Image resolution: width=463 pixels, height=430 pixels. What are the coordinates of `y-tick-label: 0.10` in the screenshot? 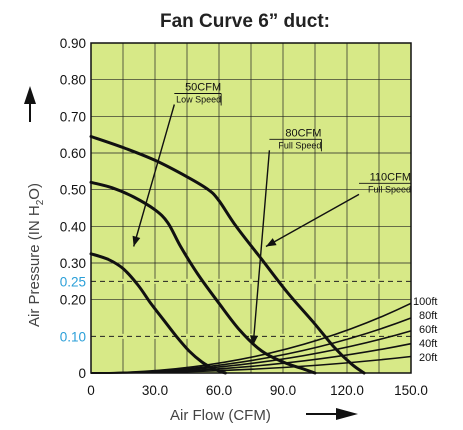 It's located at (73, 336).